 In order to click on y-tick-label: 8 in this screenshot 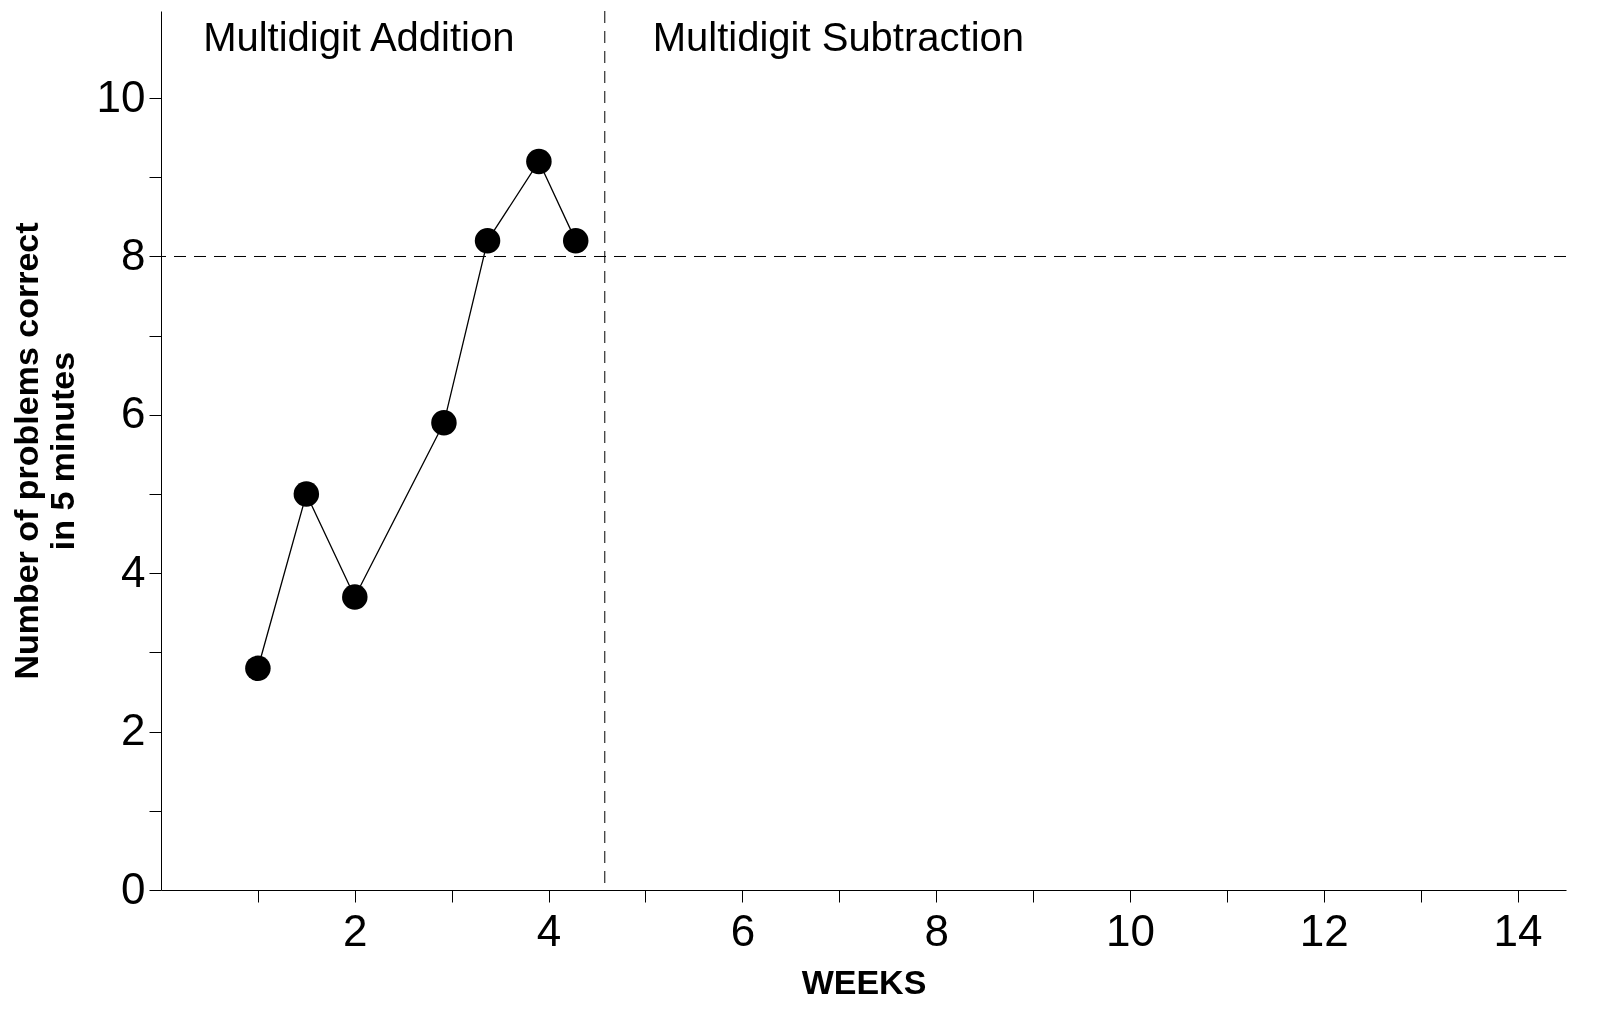, I will do `click(133, 254)`.